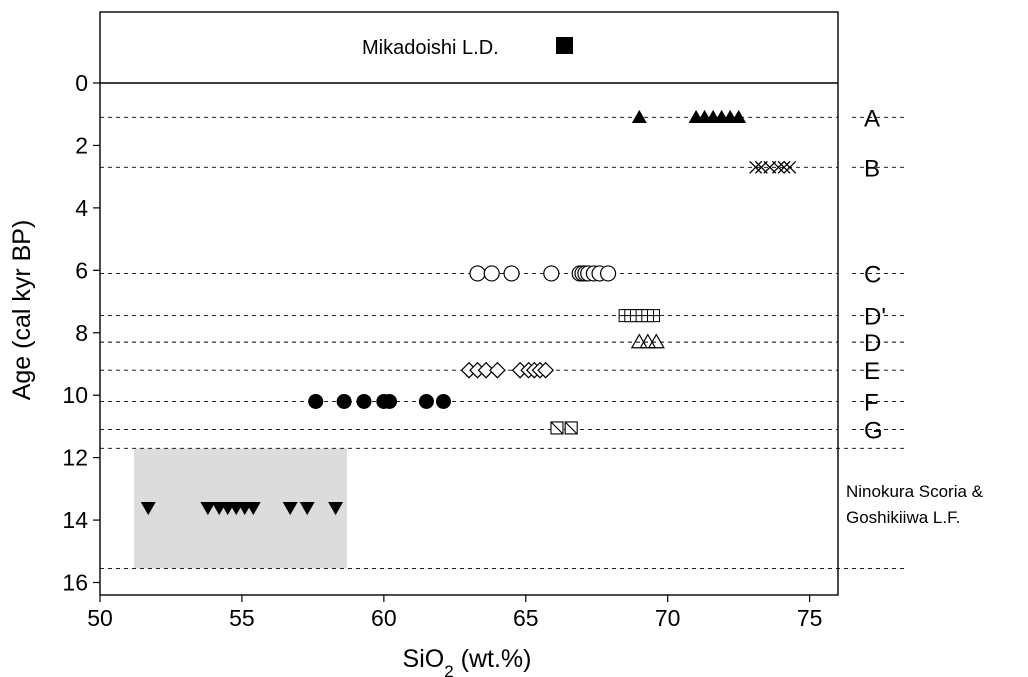  Describe the element at coordinates (430, 48) in the screenshot. I see `top-panel-label: Mikadoishi L.D.` at that location.